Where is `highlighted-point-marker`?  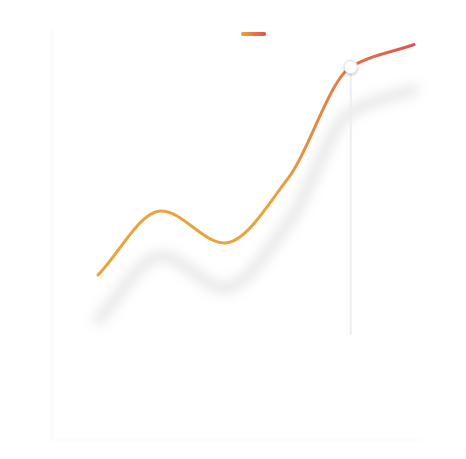
highlighted-point-marker is located at coordinates (350, 67).